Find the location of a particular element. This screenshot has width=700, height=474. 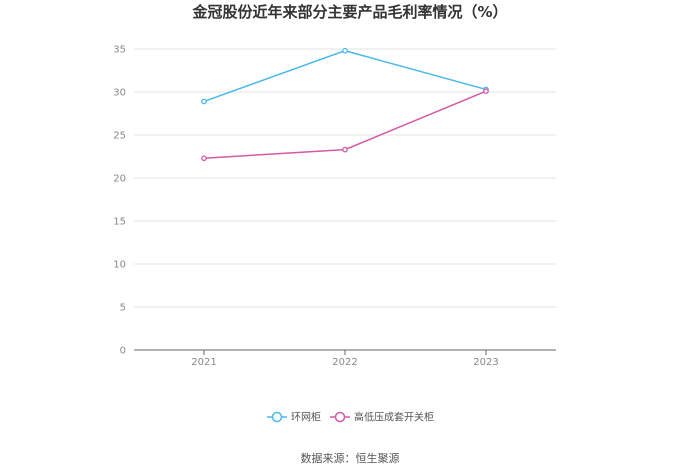

x-tick-label: 2021 is located at coordinates (203, 362).